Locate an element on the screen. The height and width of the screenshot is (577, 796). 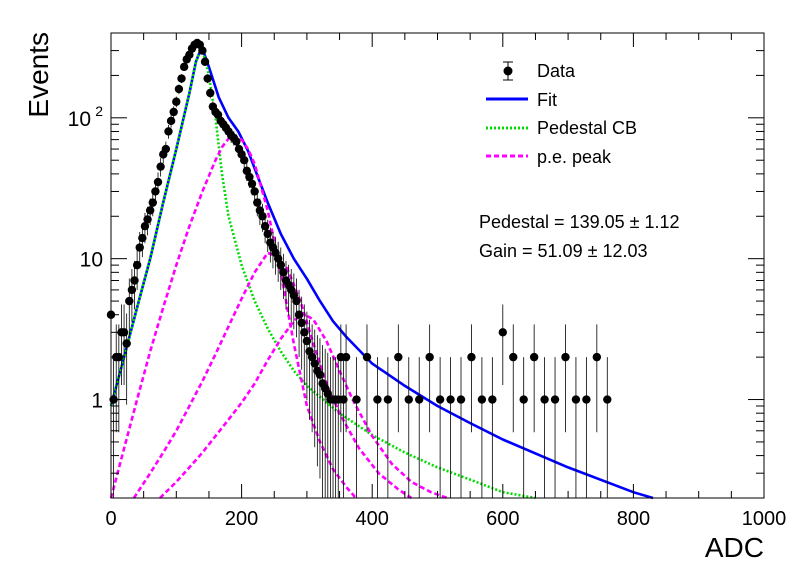
legend-item-pe-peak: p.e. peak is located at coordinates (549, 157).